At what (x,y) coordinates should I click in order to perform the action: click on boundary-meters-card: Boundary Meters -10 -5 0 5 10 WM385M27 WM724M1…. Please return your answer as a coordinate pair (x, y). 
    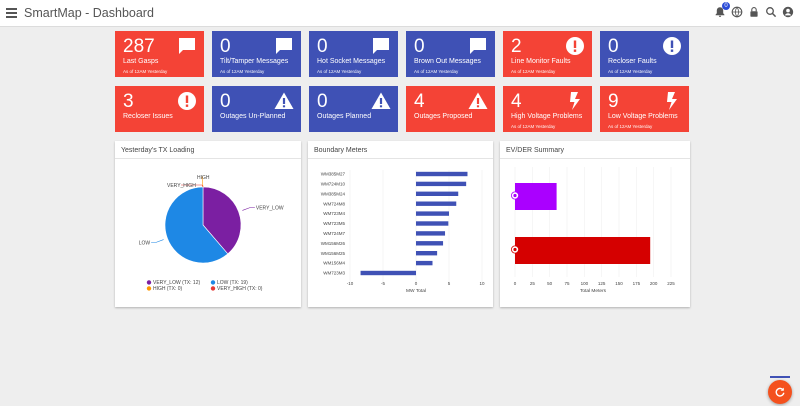
    Looking at the image, I should click on (400, 224).